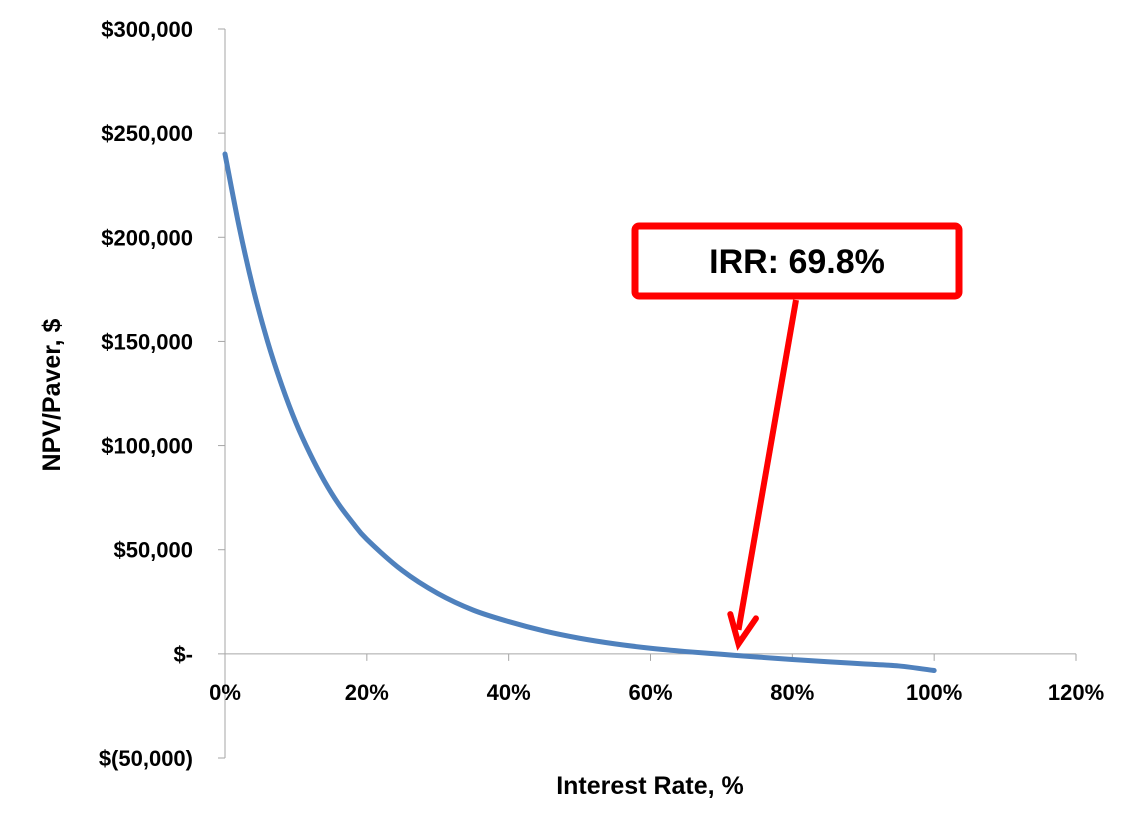 The width and height of the screenshot is (1132, 834). Describe the element at coordinates (146, 758) in the screenshot. I see `y-tick-label: $(50,000)` at that location.